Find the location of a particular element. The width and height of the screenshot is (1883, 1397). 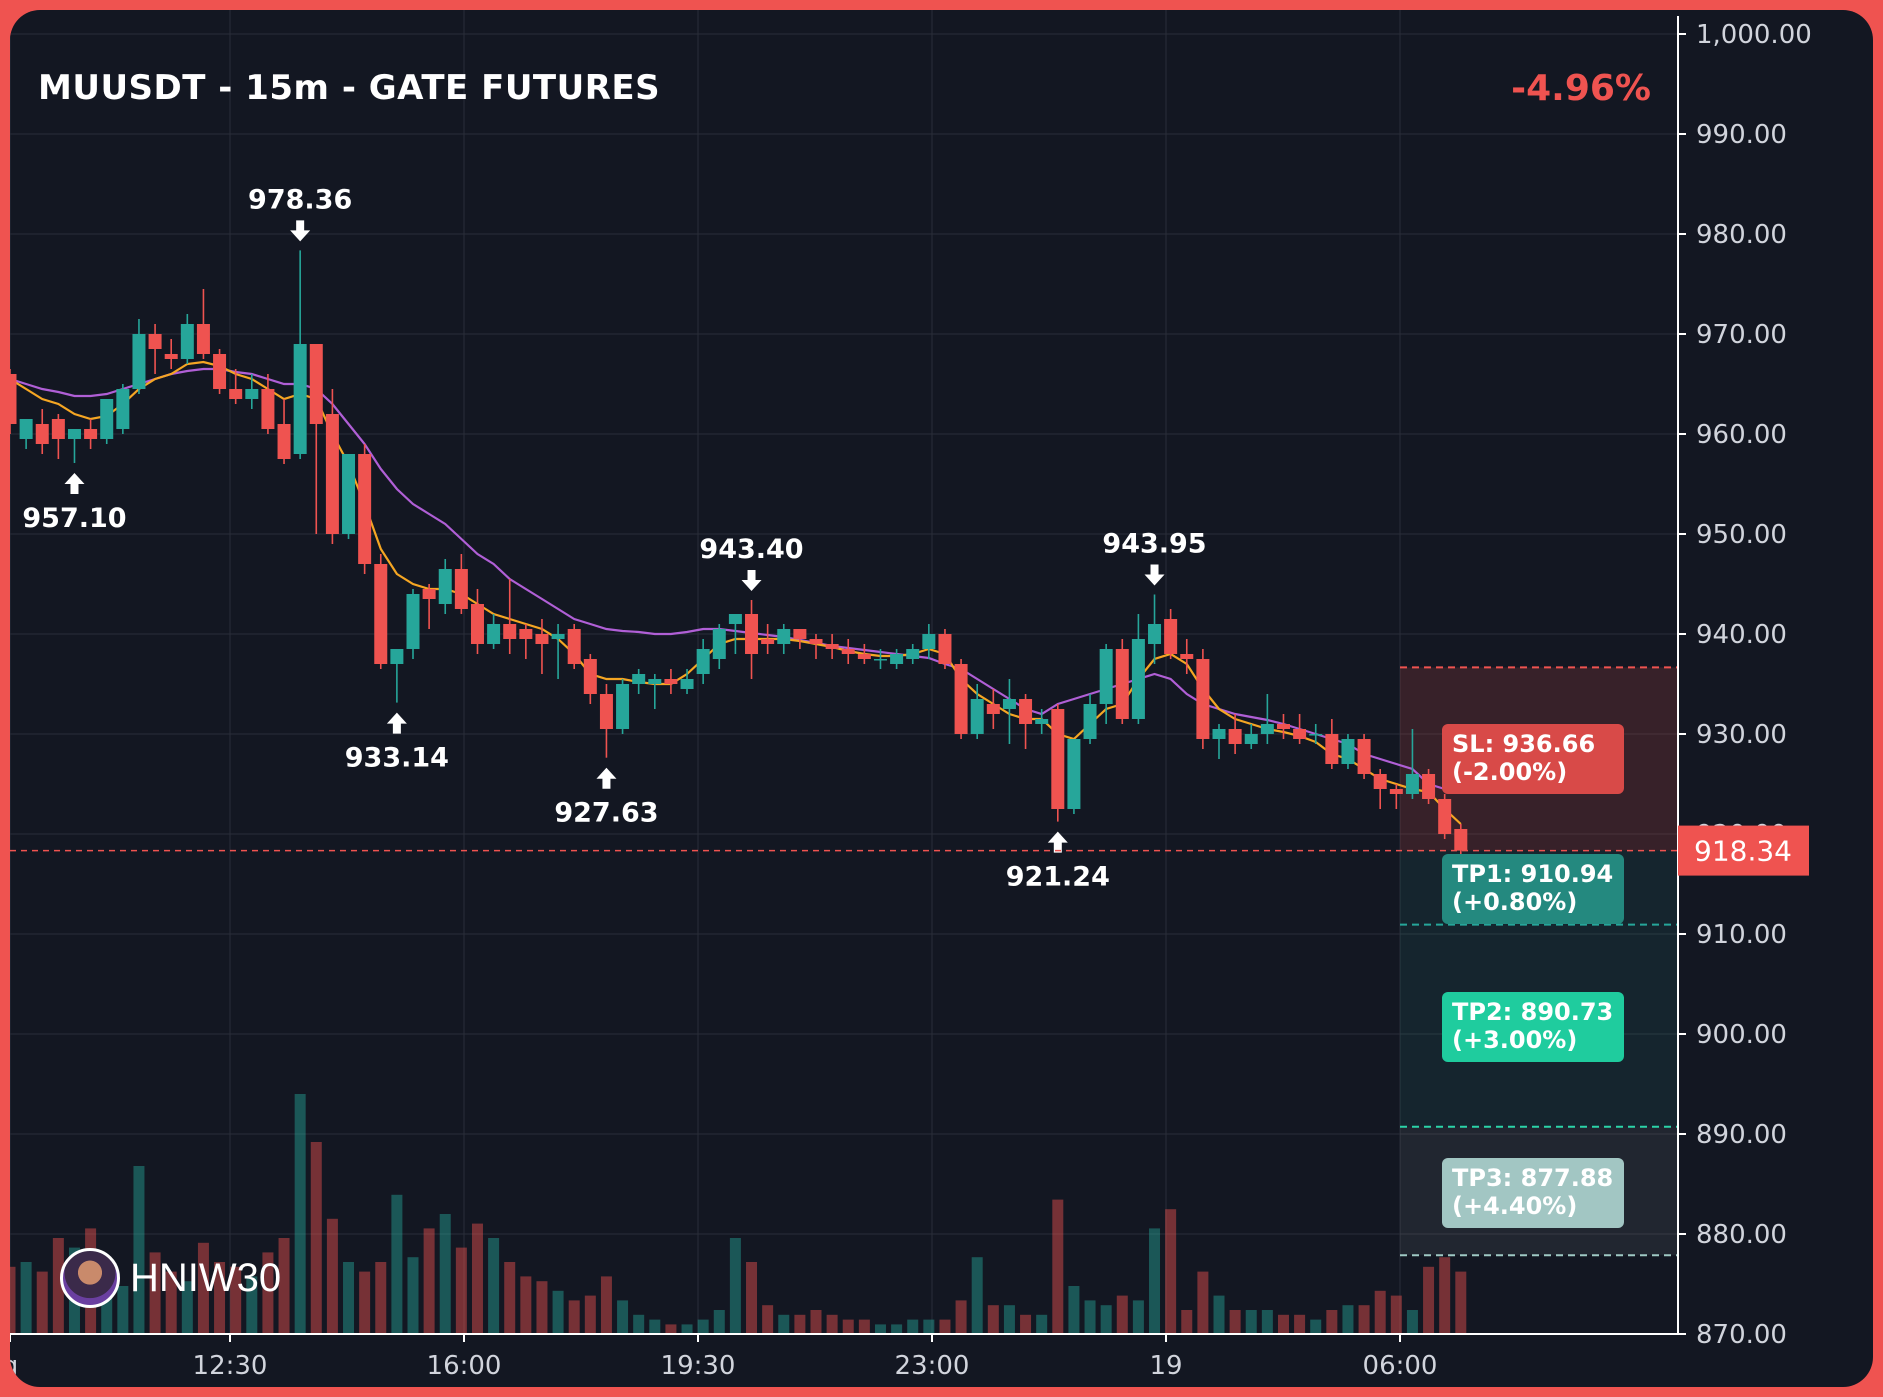

low-label: 921.24 is located at coordinates (1058, 877).